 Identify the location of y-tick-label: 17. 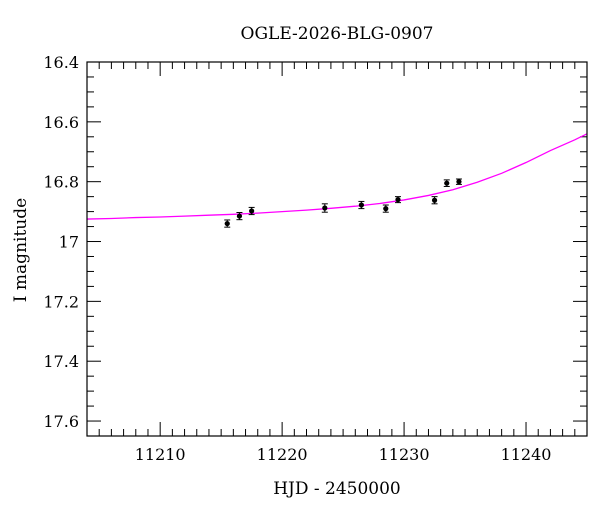
(69, 242).